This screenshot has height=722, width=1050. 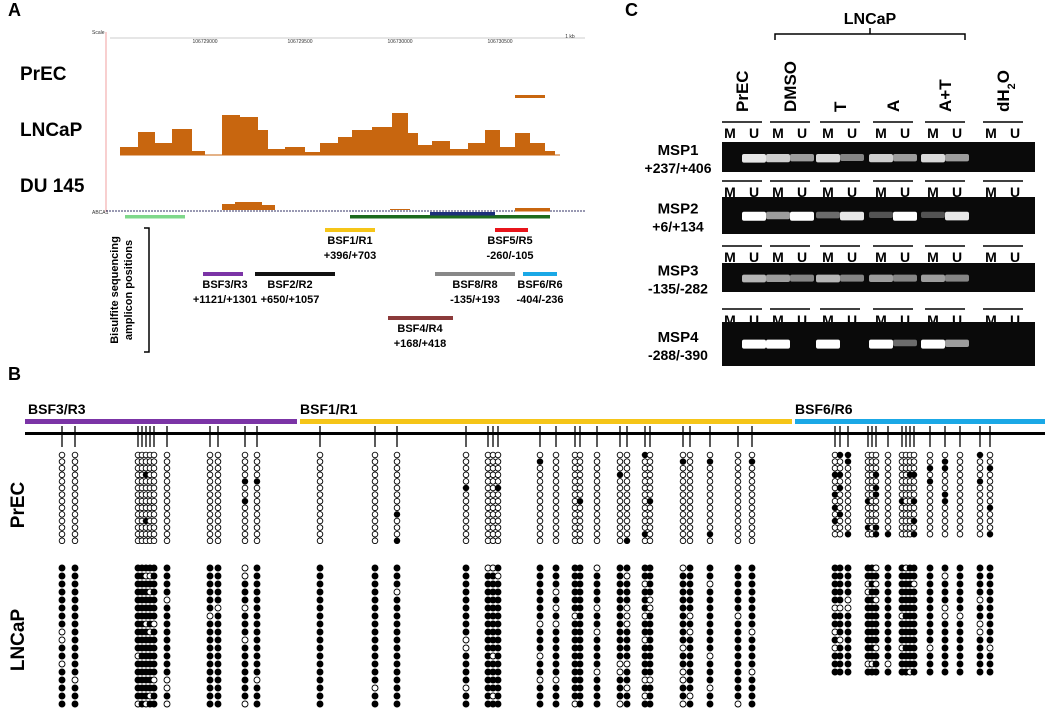 I want to click on lane-label-part: 2, so click(x=1012, y=86).